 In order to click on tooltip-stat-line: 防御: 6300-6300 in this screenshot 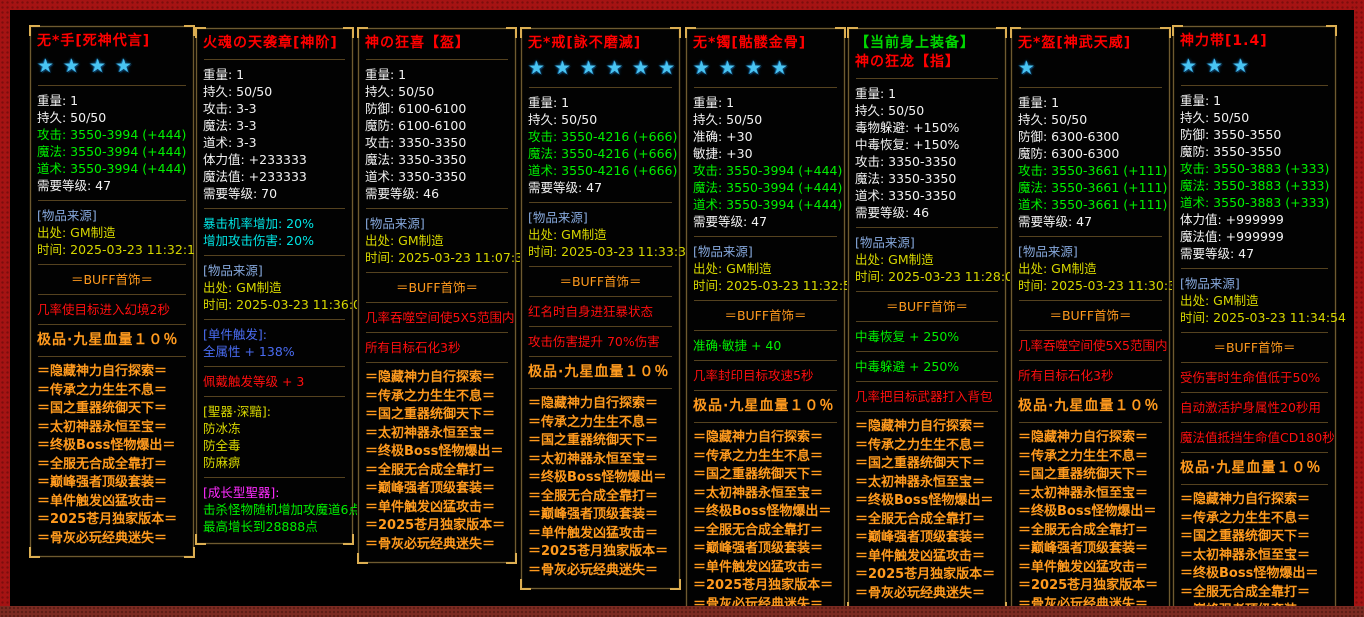, I will do `click(1069, 136)`.